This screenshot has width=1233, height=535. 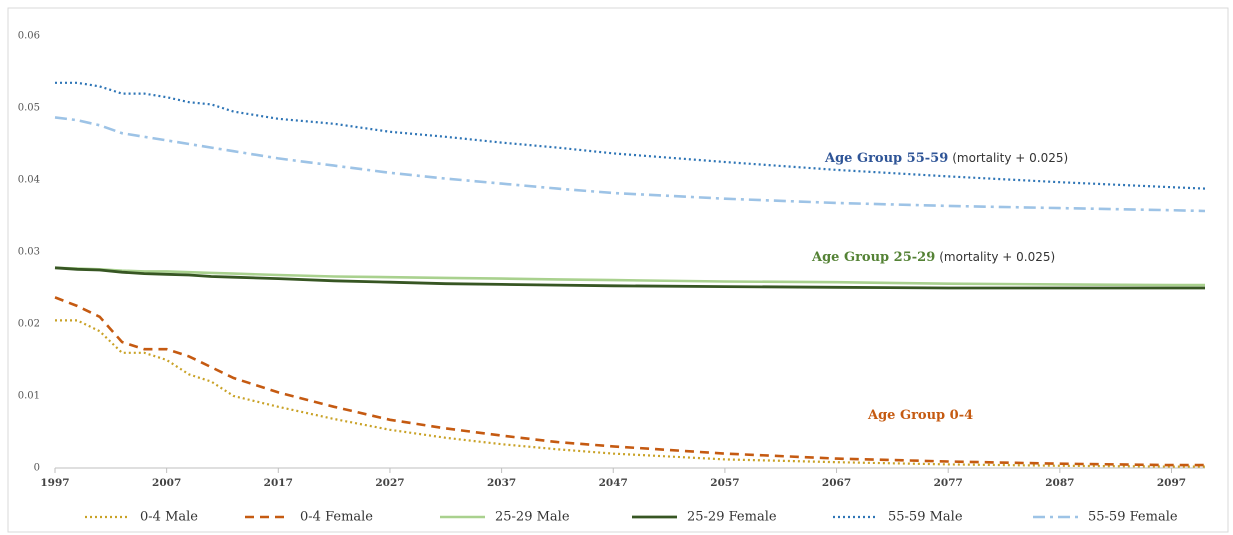 I want to click on annotation: Age Group 55-59 (mortality + 0.025), so click(x=946, y=158).